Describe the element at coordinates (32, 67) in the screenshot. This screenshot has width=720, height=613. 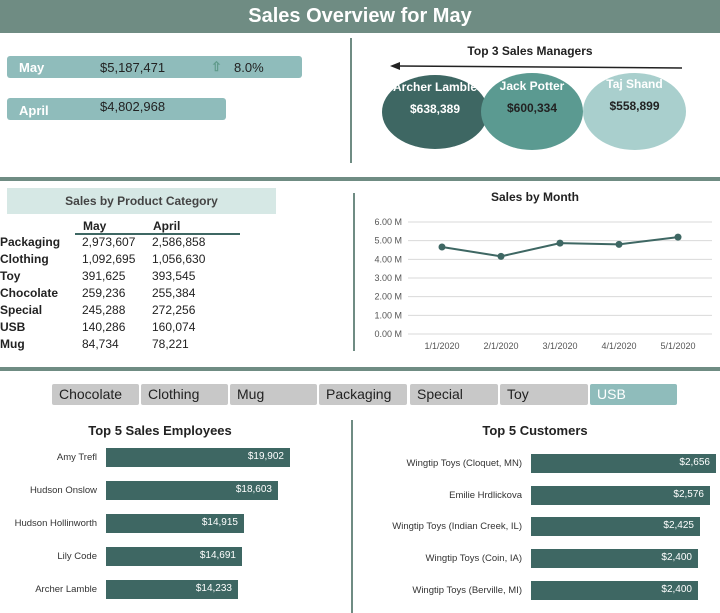
I see `may-kpi-label: May` at that location.